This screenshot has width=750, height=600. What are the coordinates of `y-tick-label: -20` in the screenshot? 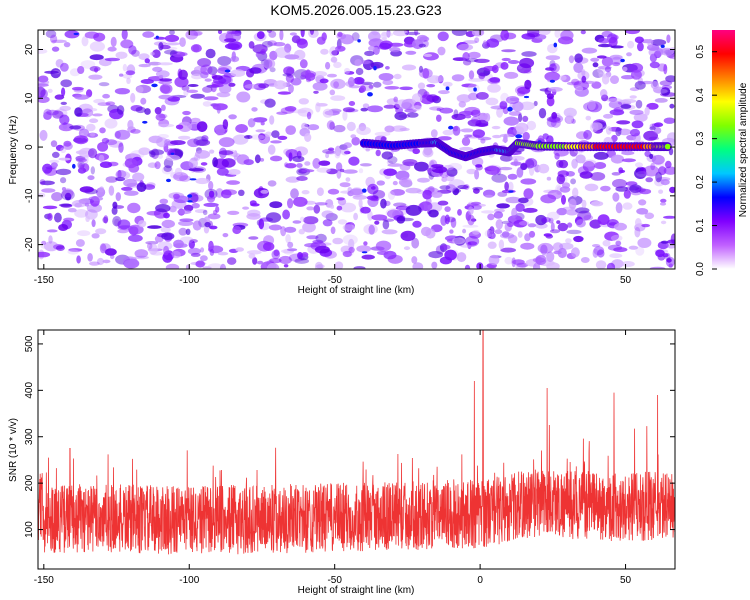 It's located at (29, 244).